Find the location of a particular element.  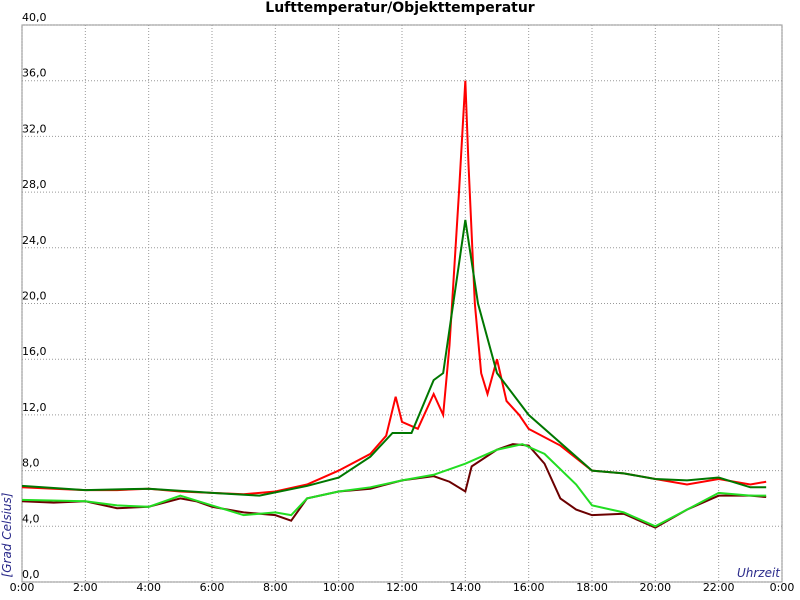

y-axis-label: [Grad Celsius] is located at coordinates (7, 534).